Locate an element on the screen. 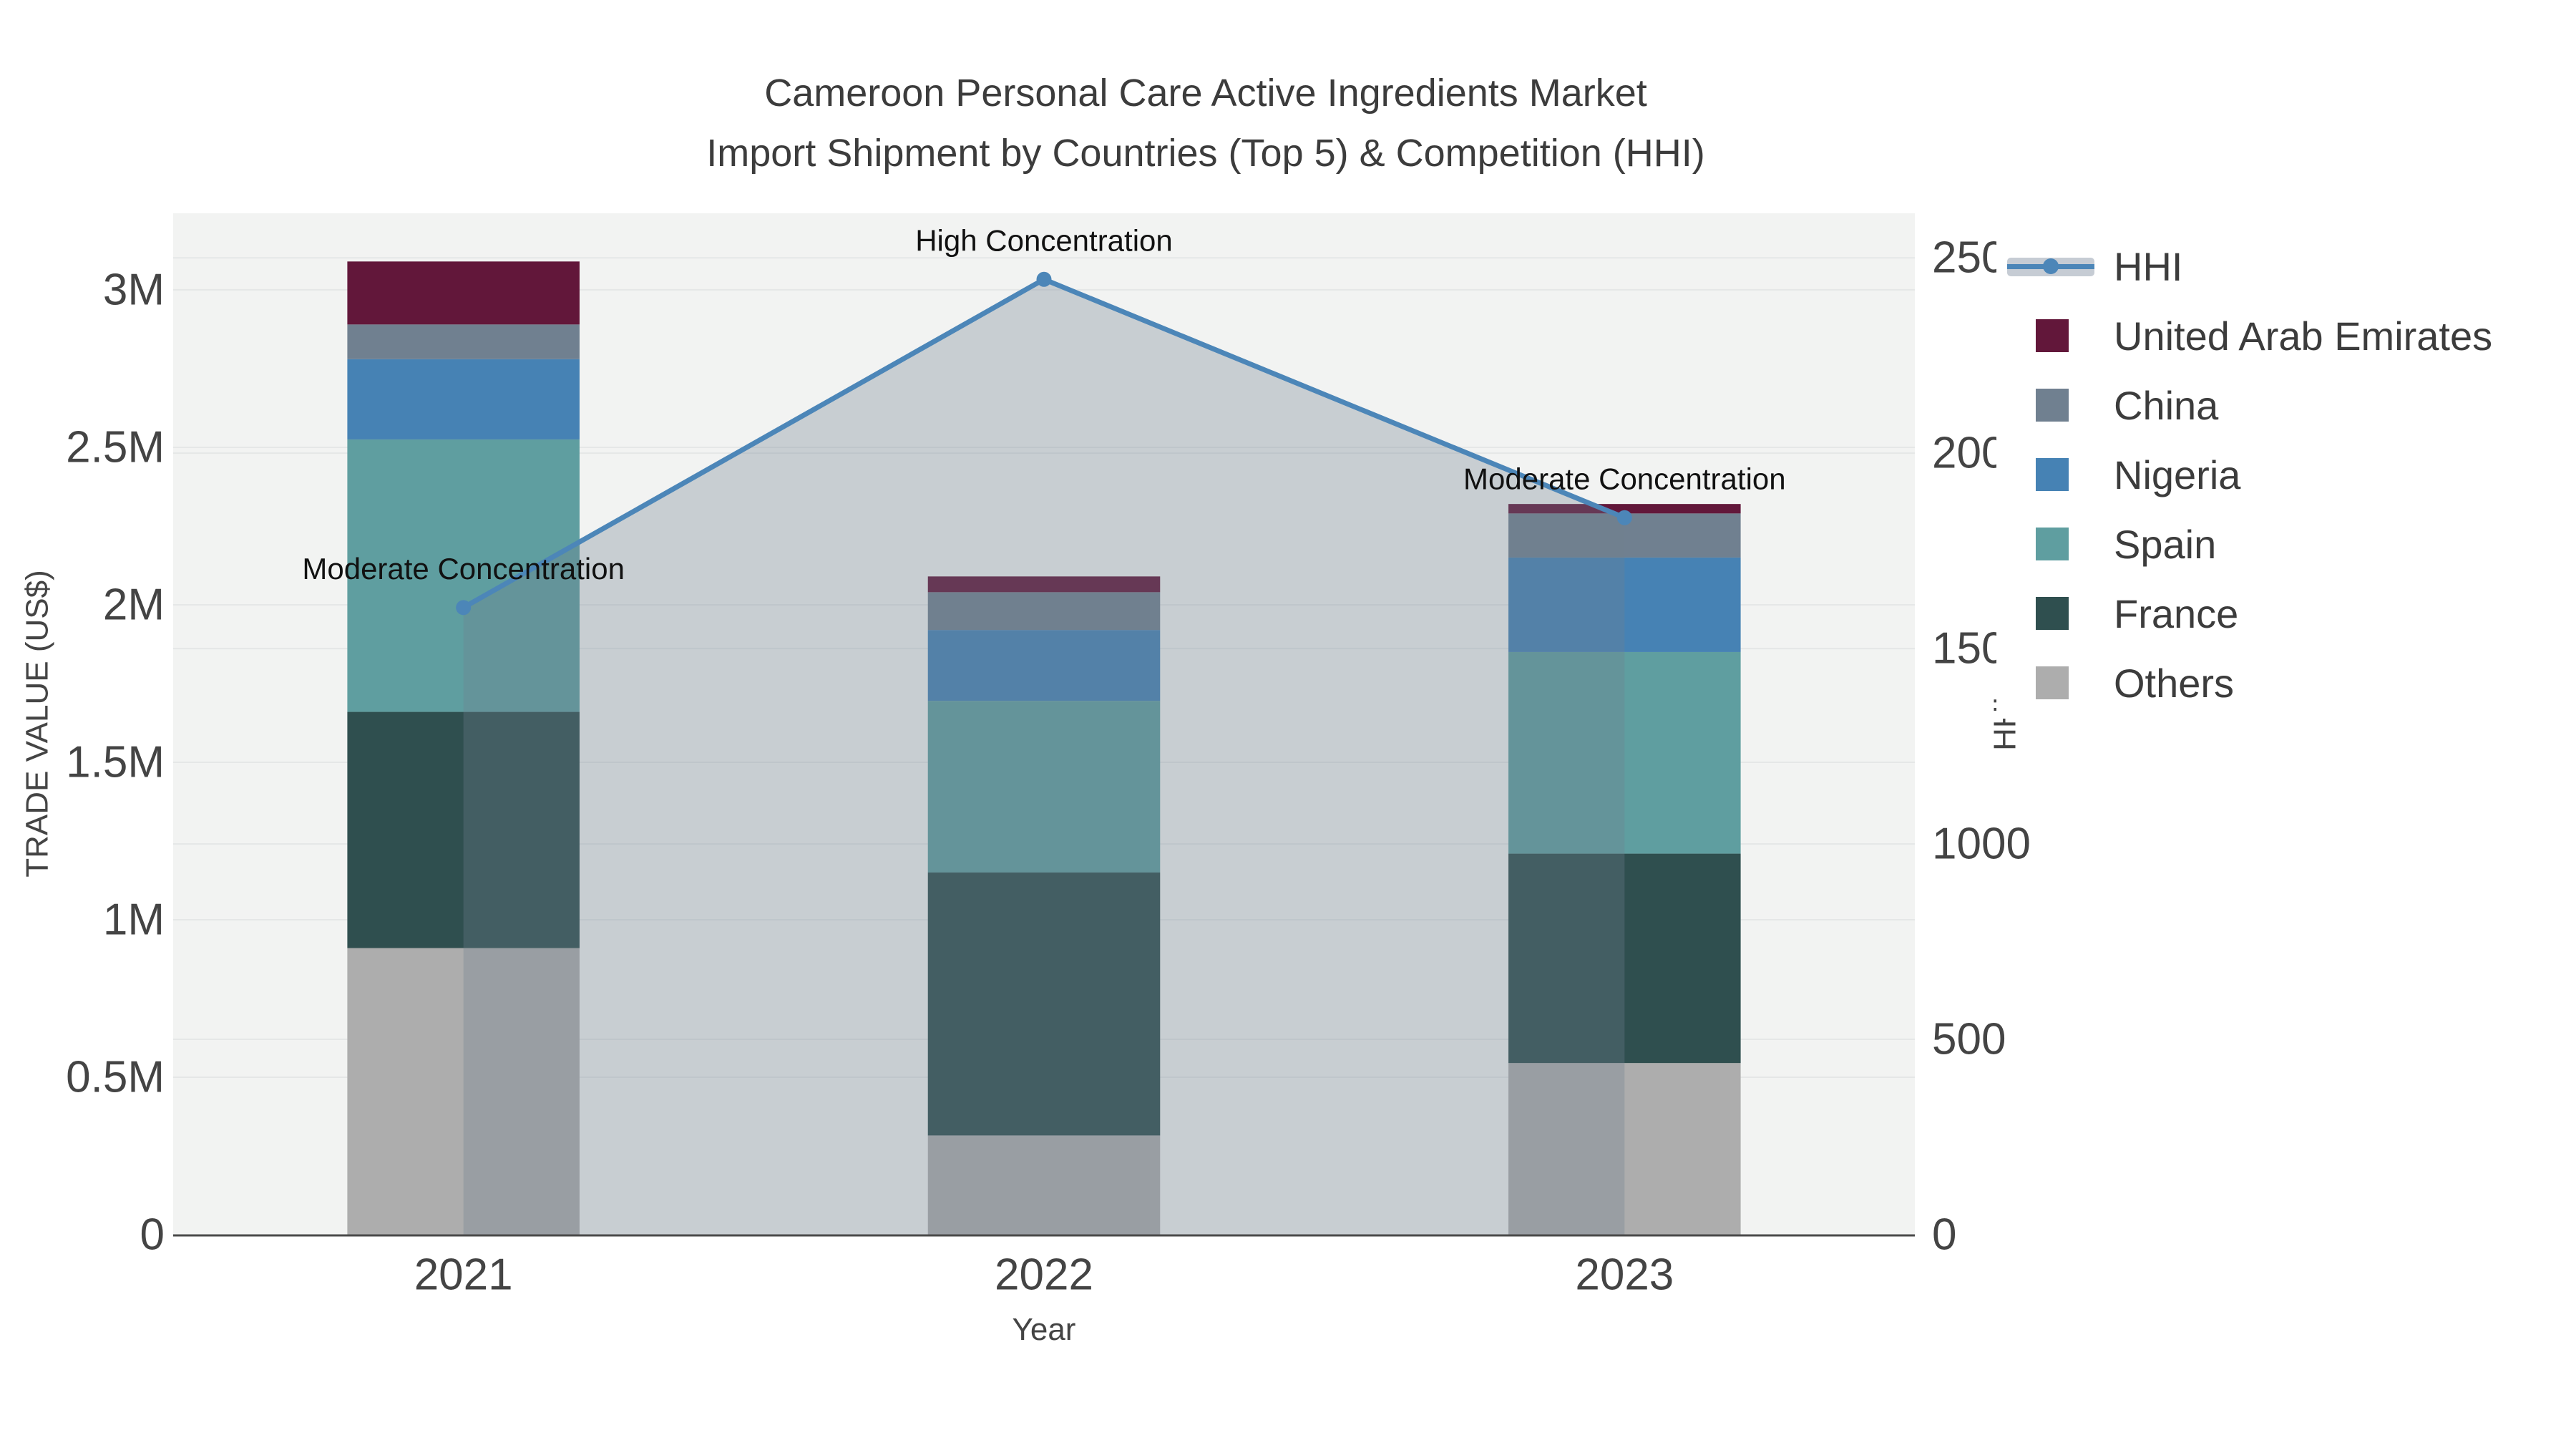  legend-item-nigeria: Nigeria is located at coordinates (2275, 475).